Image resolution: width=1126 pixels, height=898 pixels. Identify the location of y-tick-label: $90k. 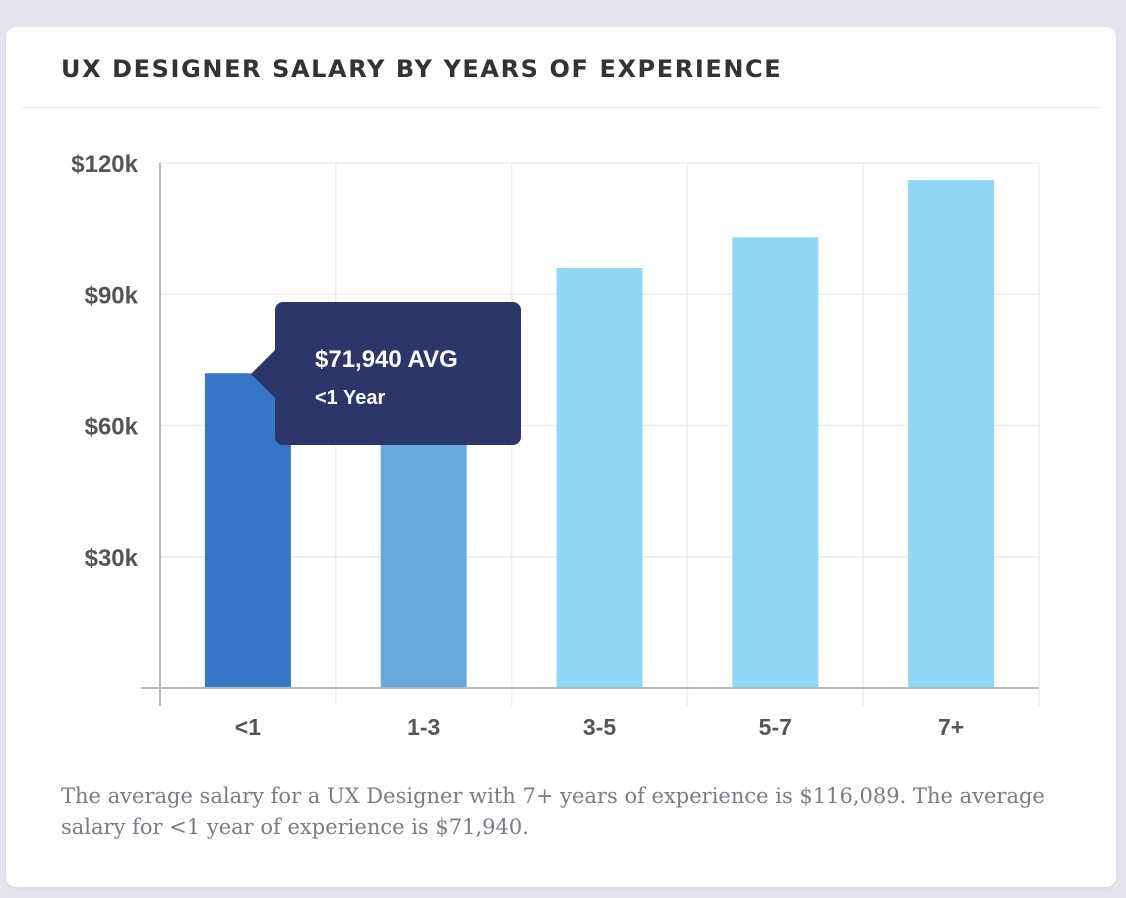
(112, 295).